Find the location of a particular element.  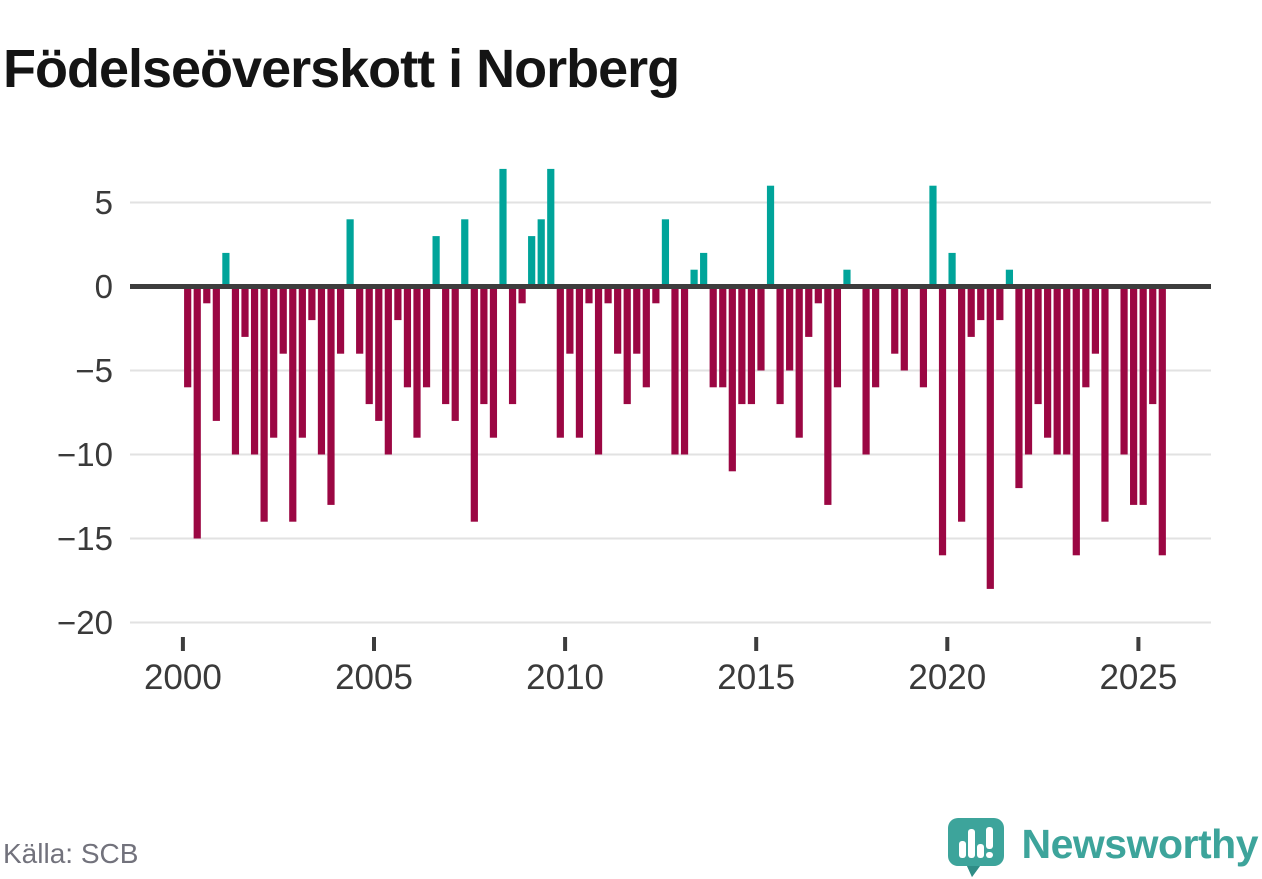

y-axis-label: −20 is located at coordinates (85, 622).